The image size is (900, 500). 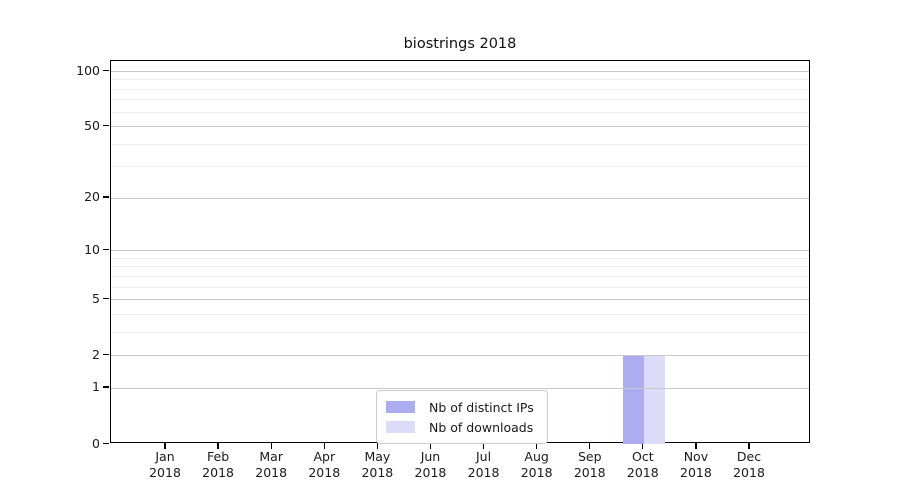 I want to click on y-tick-label: 100, so click(x=88, y=70).